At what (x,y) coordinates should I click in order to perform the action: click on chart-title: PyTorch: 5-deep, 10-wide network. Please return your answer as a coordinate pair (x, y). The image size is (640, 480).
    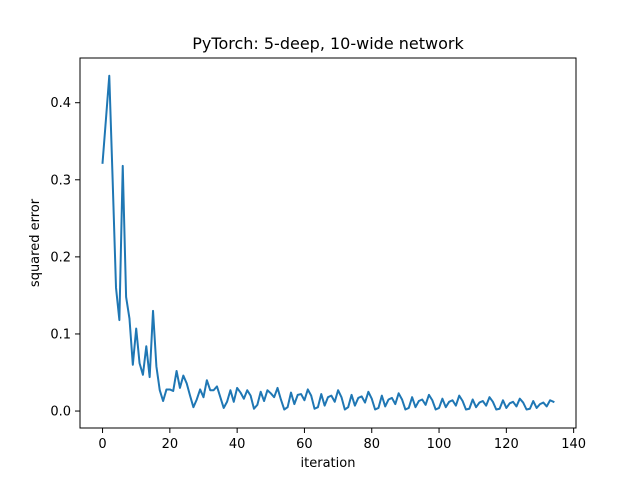
    Looking at the image, I should click on (328, 43).